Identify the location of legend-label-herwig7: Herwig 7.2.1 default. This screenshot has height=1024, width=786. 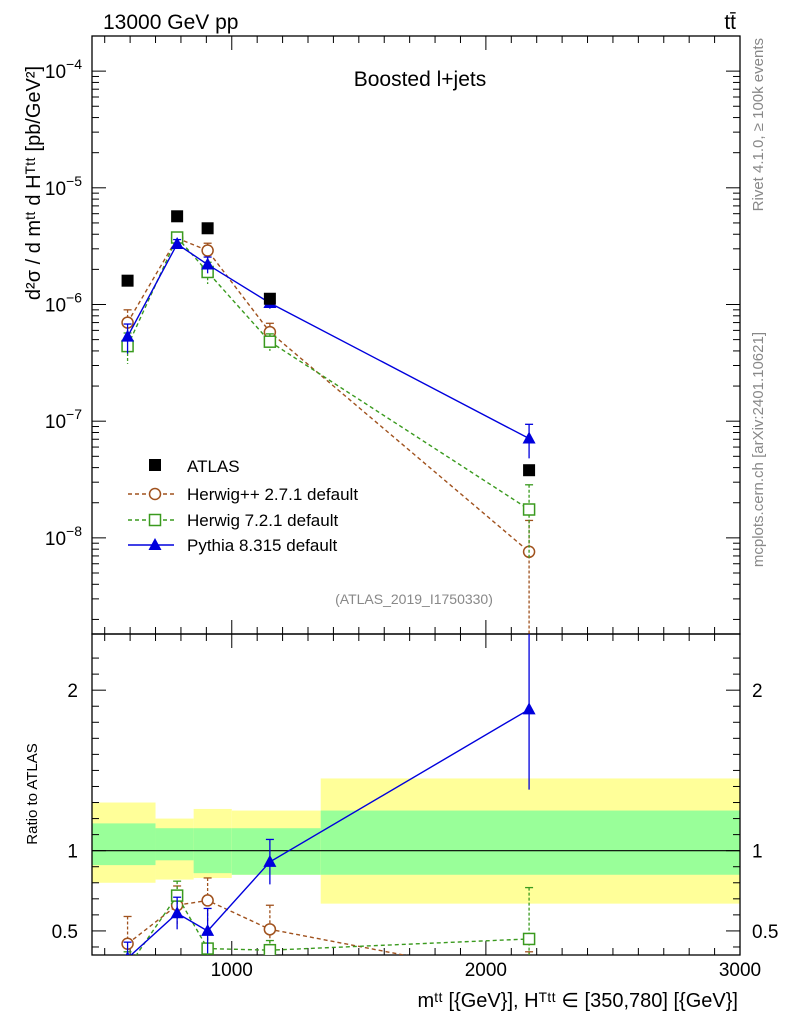
(262, 520).